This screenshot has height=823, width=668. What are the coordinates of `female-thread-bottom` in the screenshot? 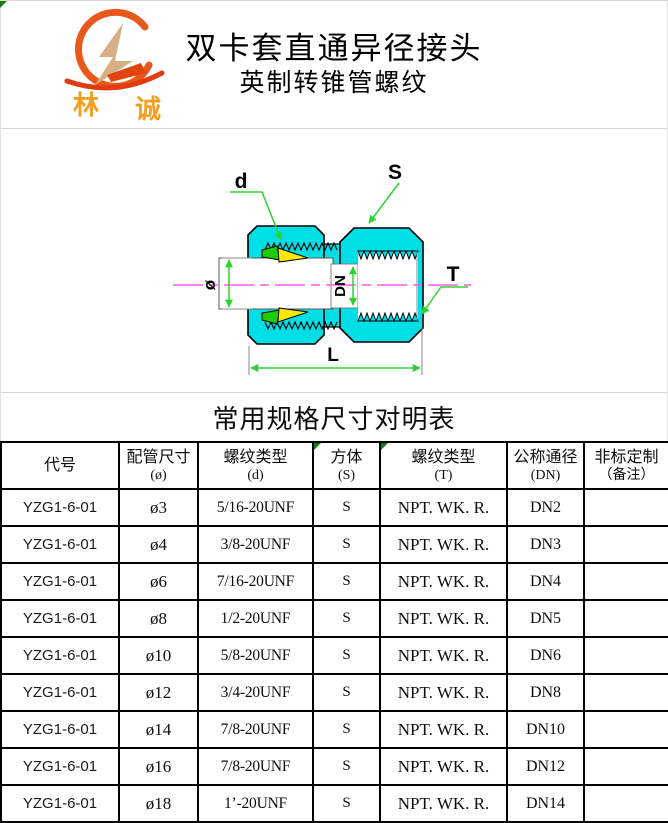 It's located at (388, 317).